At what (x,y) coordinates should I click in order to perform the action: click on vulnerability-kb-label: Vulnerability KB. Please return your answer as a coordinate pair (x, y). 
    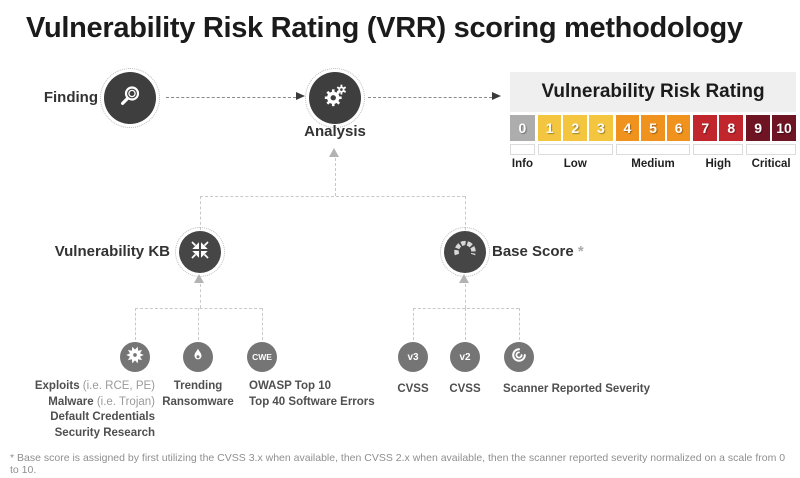
    Looking at the image, I should click on (112, 251).